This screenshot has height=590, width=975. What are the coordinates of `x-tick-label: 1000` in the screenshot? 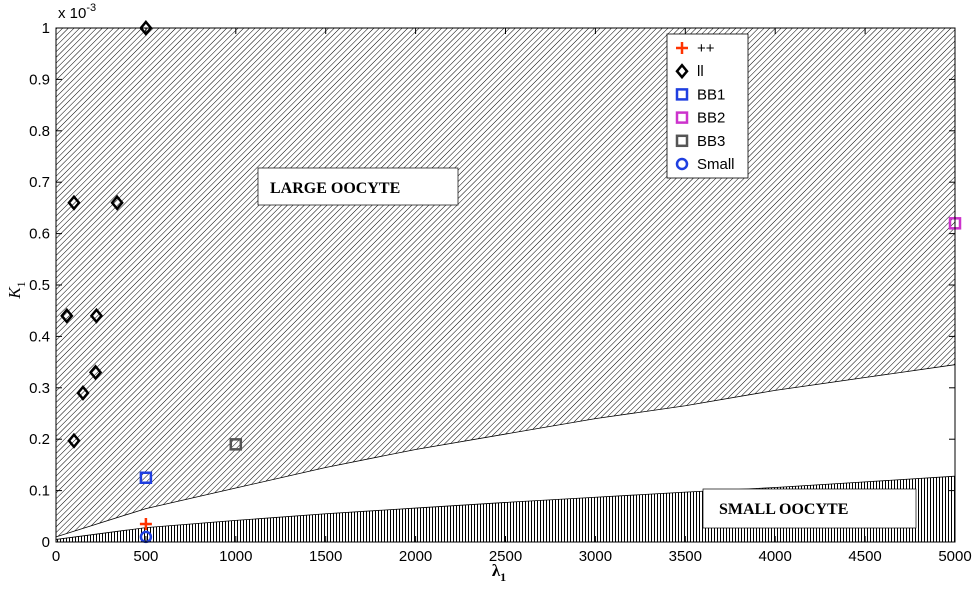 It's located at (235, 556).